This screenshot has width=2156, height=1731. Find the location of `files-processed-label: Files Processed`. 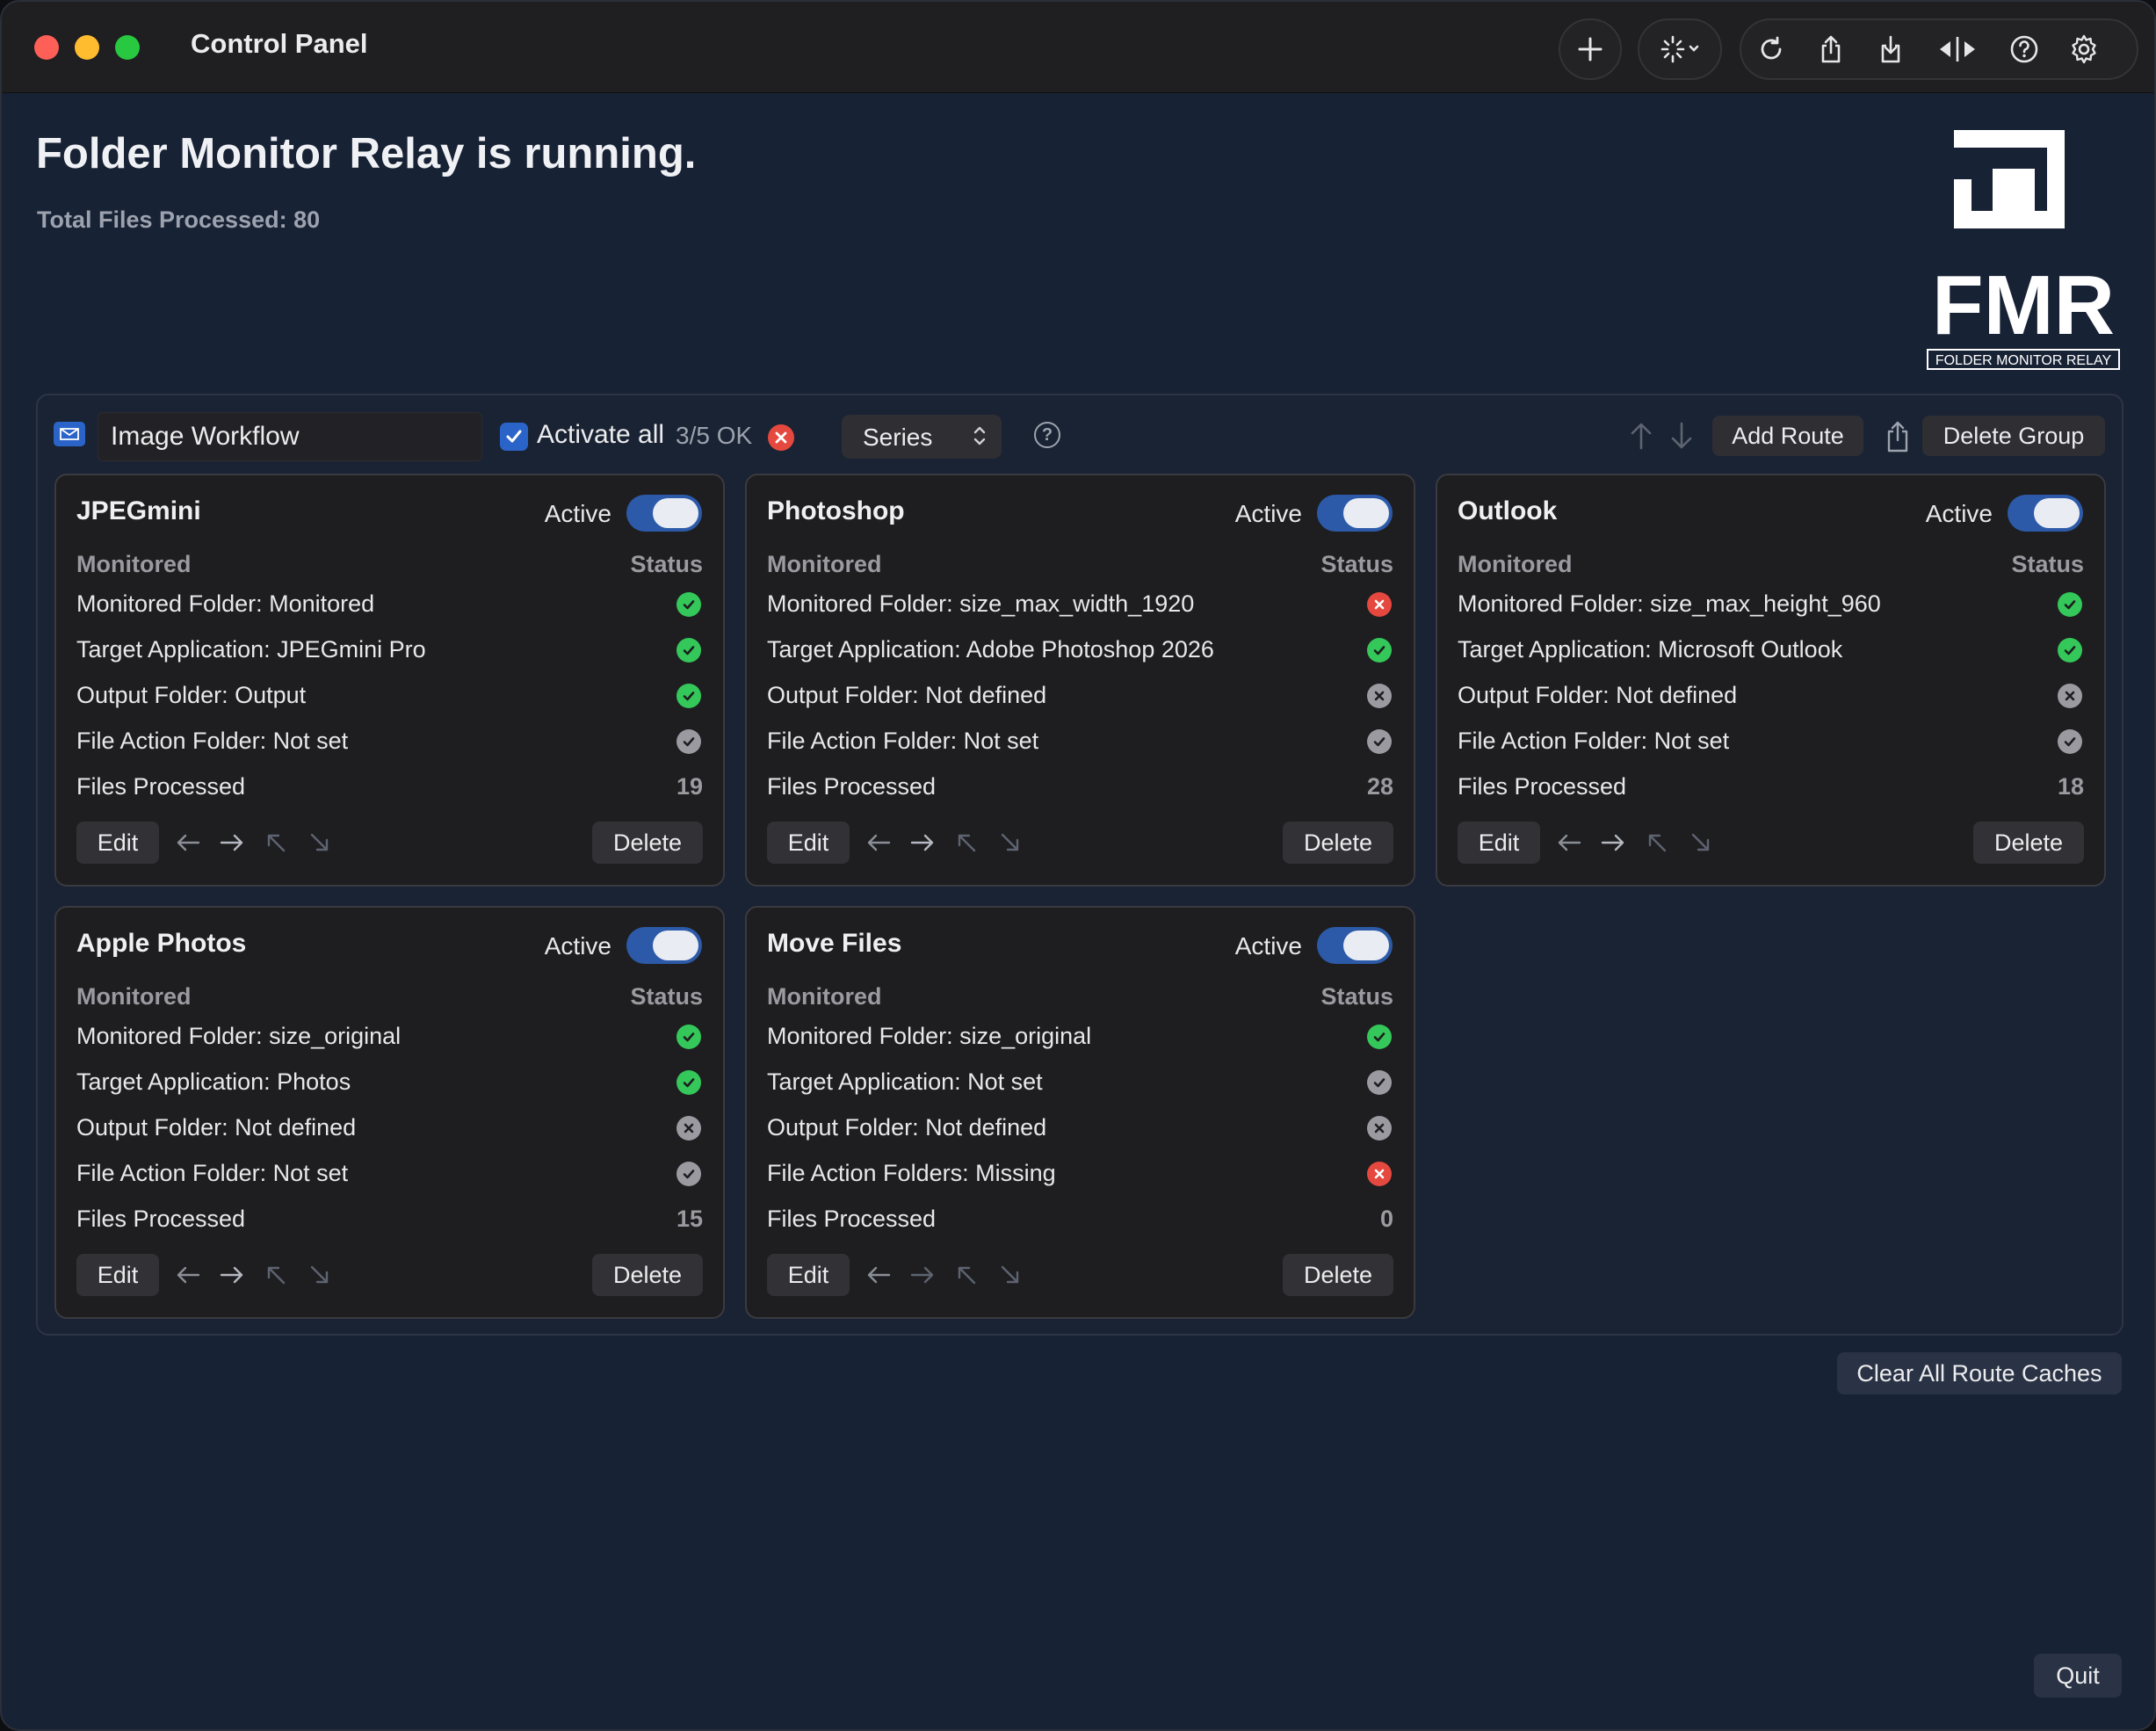

files-processed-label: Files Processed is located at coordinates (852, 786).